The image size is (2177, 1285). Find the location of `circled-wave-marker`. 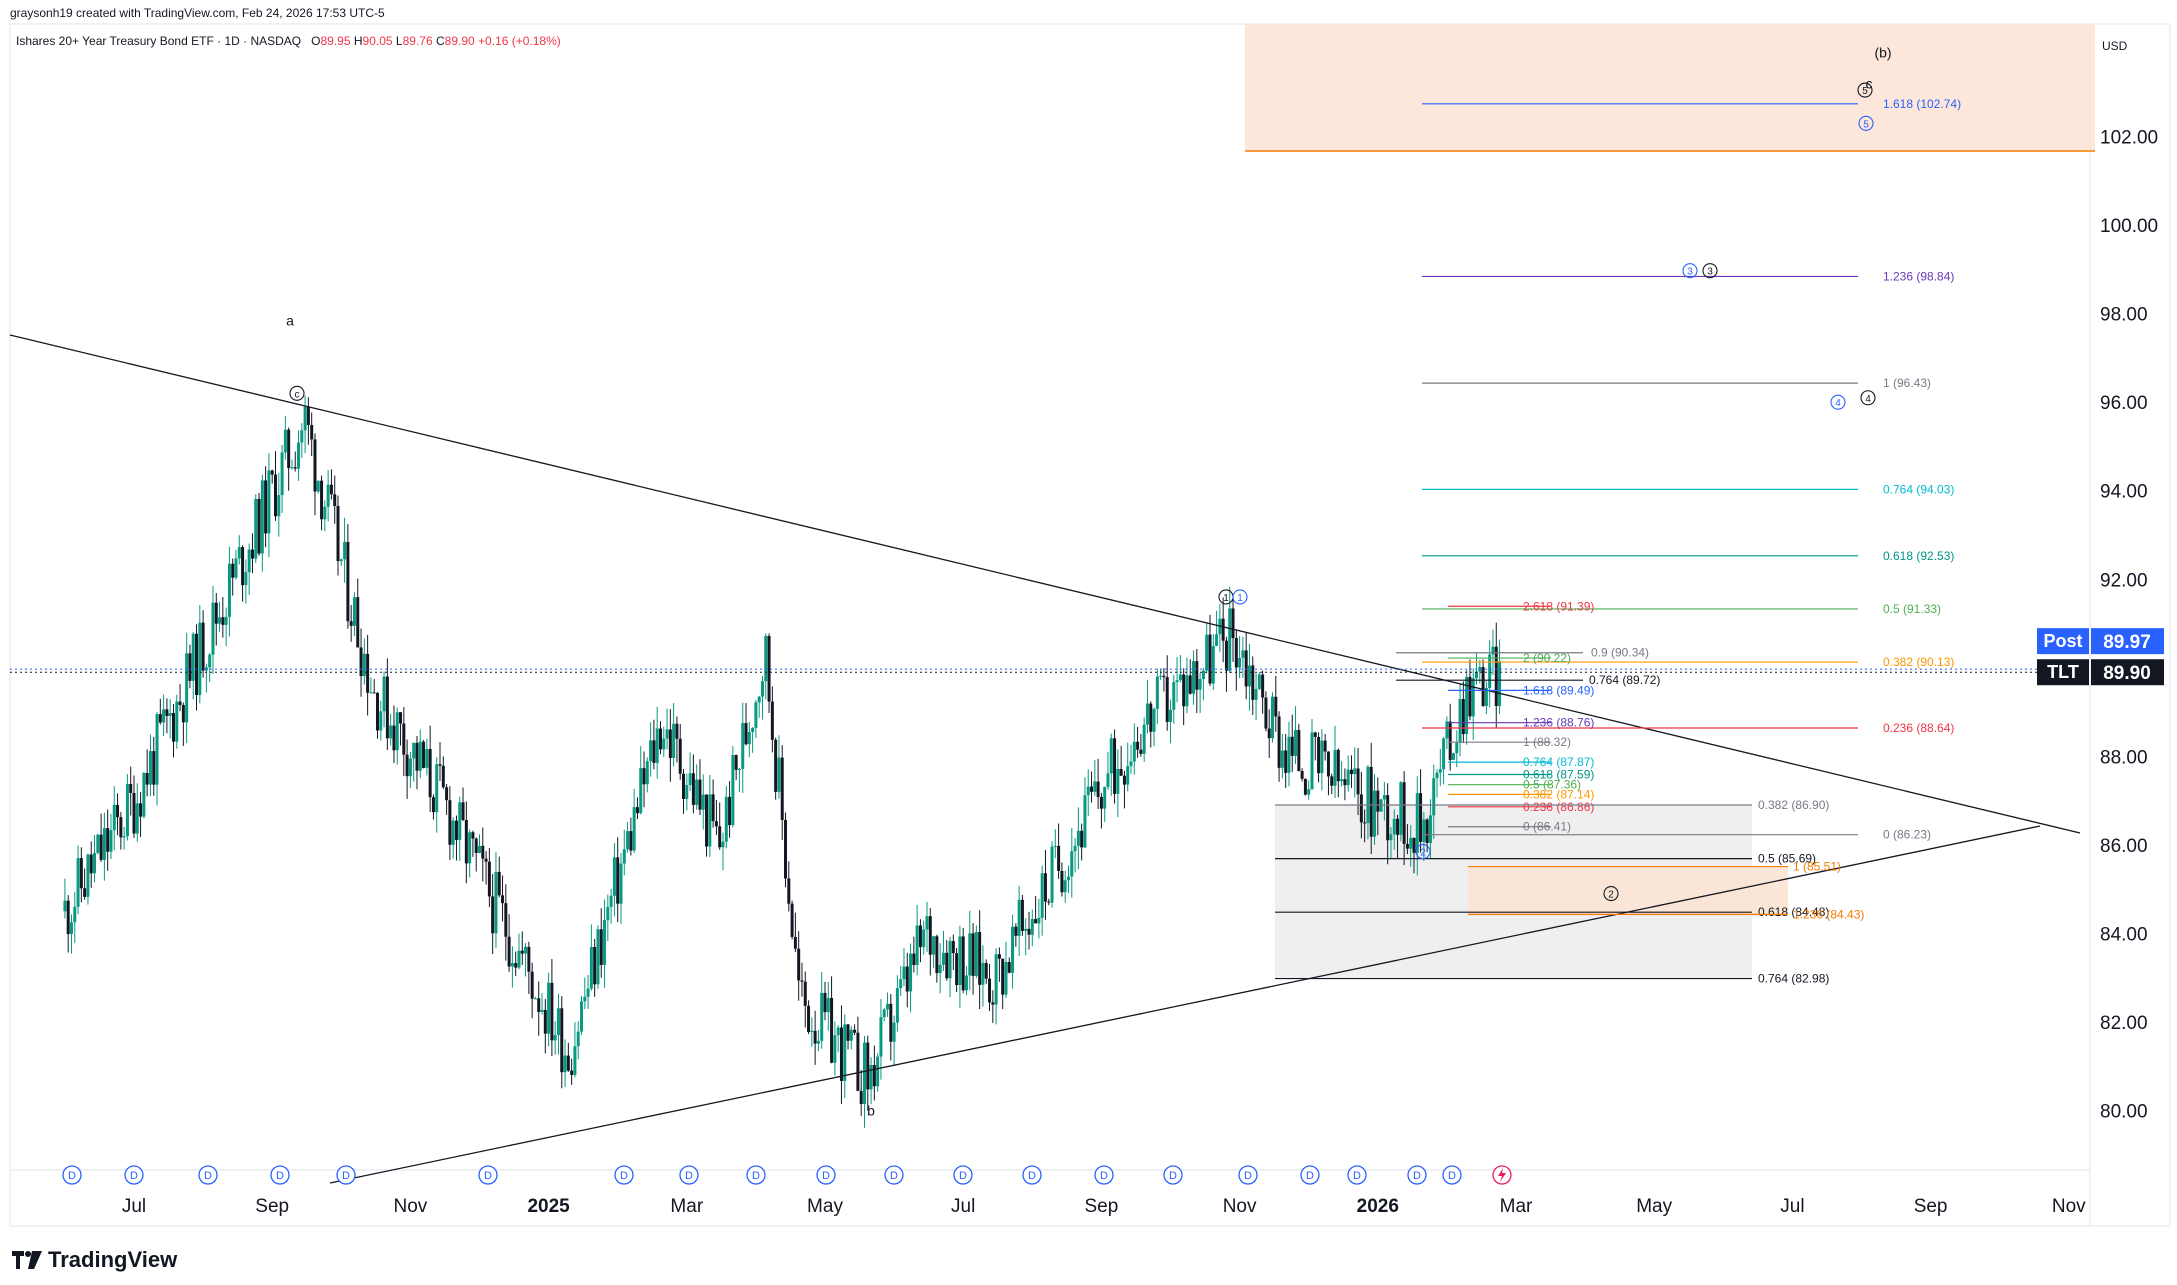

circled-wave-marker is located at coordinates (1838, 402).